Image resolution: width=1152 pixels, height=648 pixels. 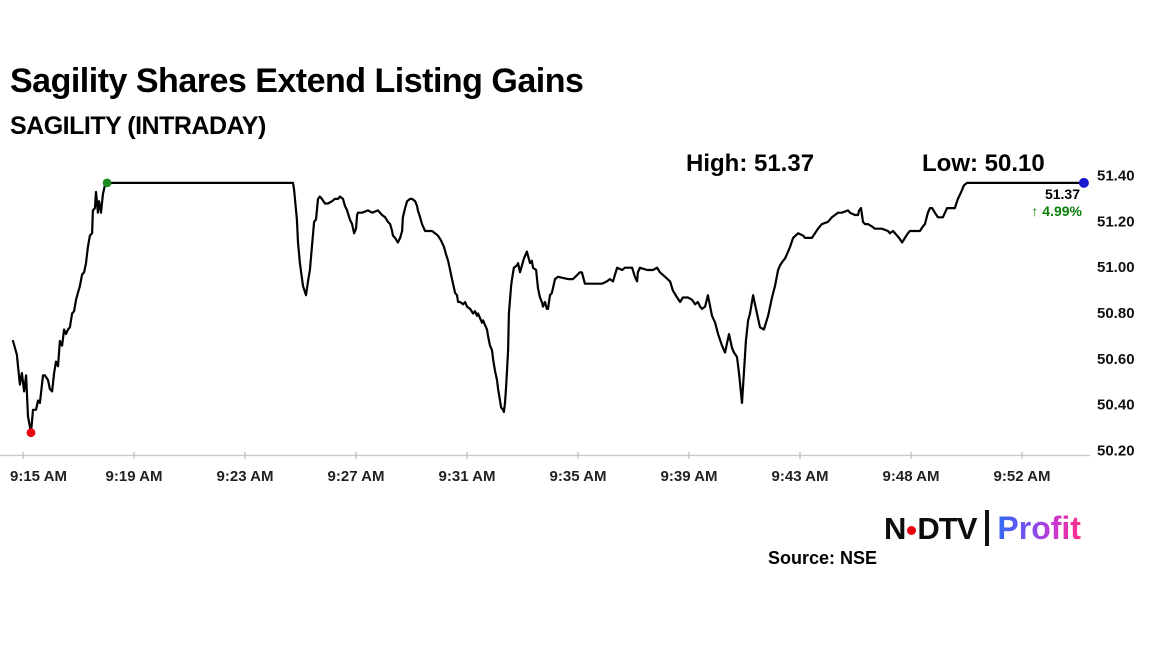 I want to click on x-tick-label: 9:31 AM, so click(x=467, y=476).